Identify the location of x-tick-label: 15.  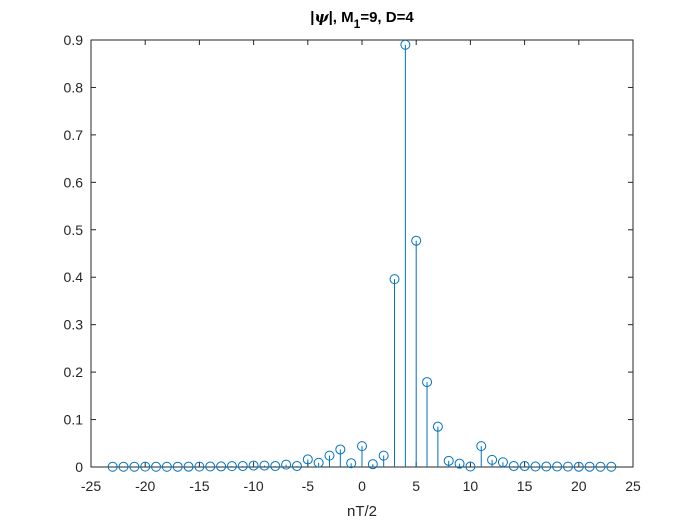
(525, 486).